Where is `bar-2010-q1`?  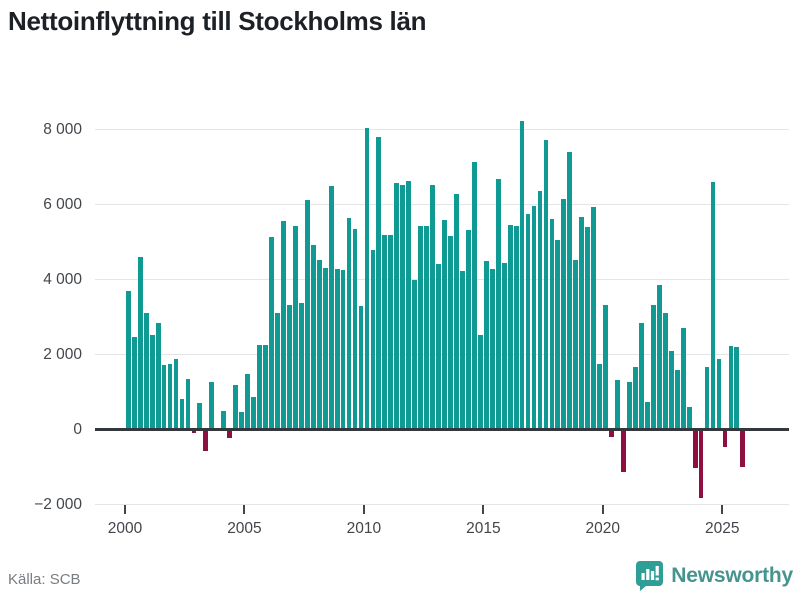 bar-2010-q1 is located at coordinates (367, 278).